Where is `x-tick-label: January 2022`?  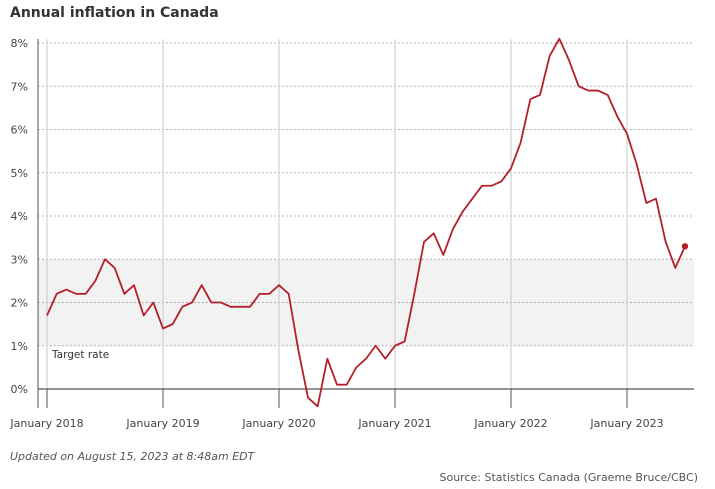
x-tick-label: January 2022 is located at coordinates (510, 423).